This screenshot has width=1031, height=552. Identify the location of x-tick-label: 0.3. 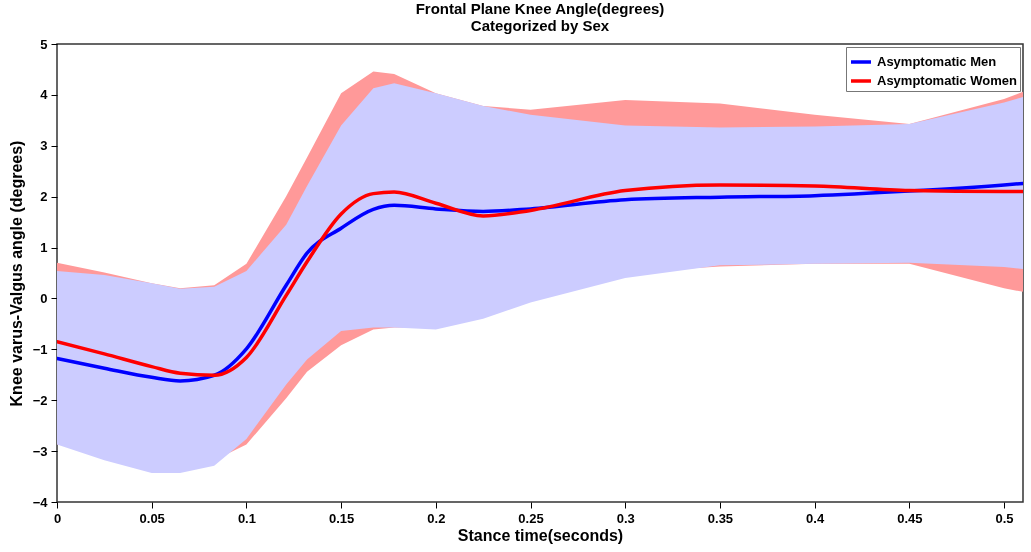
(625, 518).